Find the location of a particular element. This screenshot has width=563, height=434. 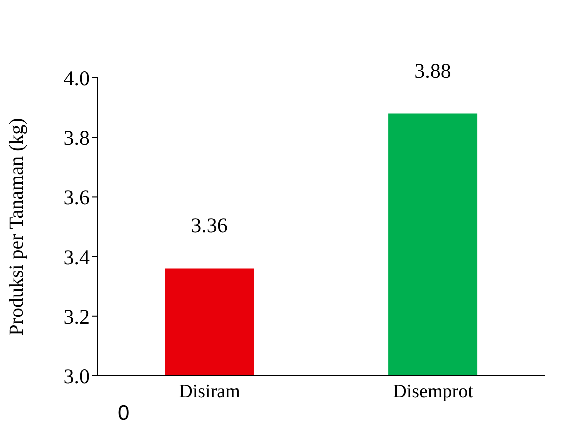

y-tick-label: 3.2 is located at coordinates (77, 316).